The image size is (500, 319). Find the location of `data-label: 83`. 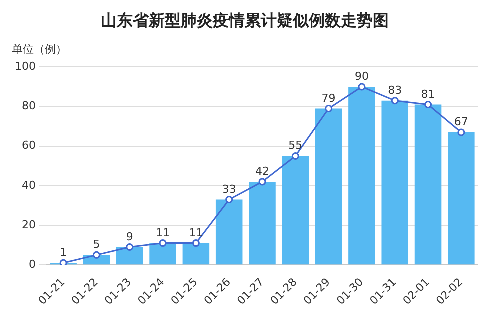

data-label: 83 is located at coordinates (395, 90).